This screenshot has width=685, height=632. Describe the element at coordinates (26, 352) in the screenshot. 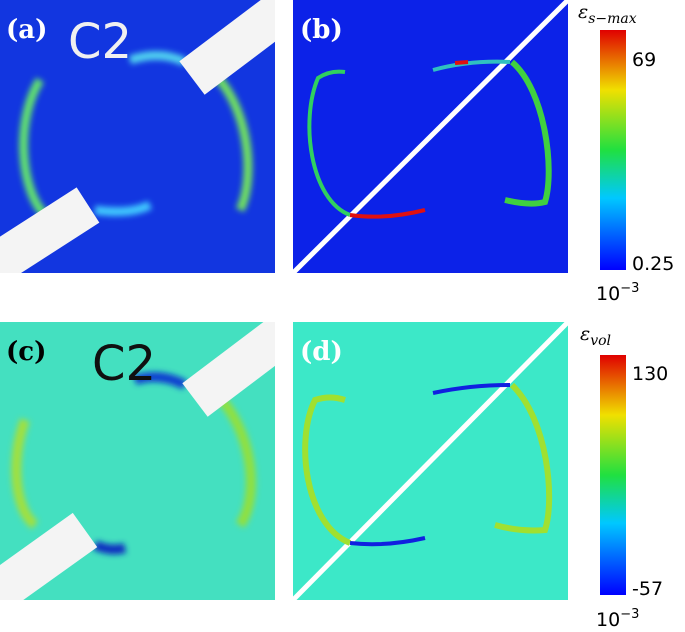

I see `panel-label: (c)` at that location.